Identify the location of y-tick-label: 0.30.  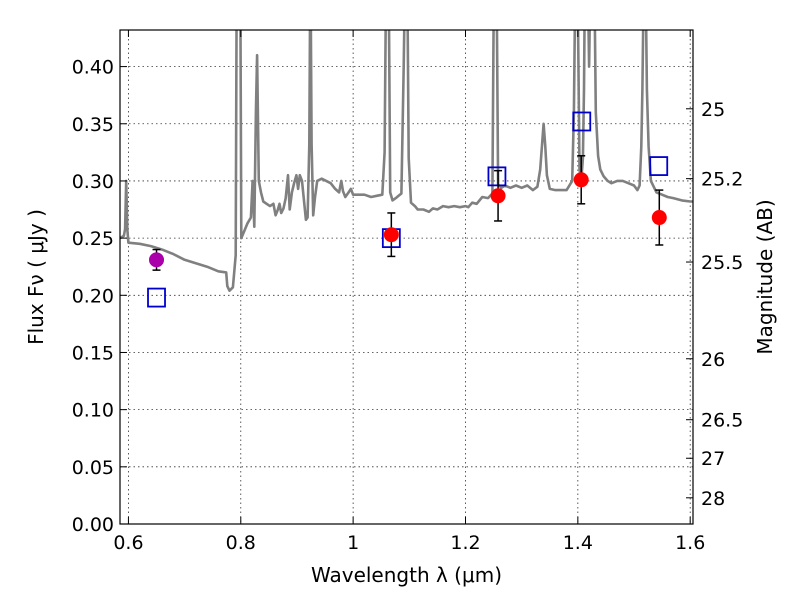
(93, 182).